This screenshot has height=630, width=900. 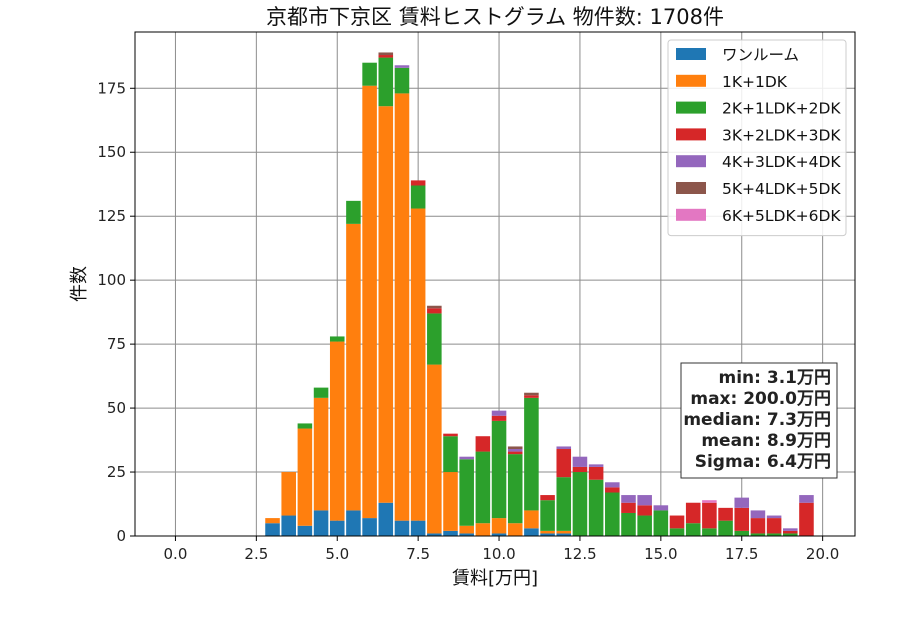 I want to click on y-axis: 0 25 50 75 100 125 150 175, so click(x=116, y=312).